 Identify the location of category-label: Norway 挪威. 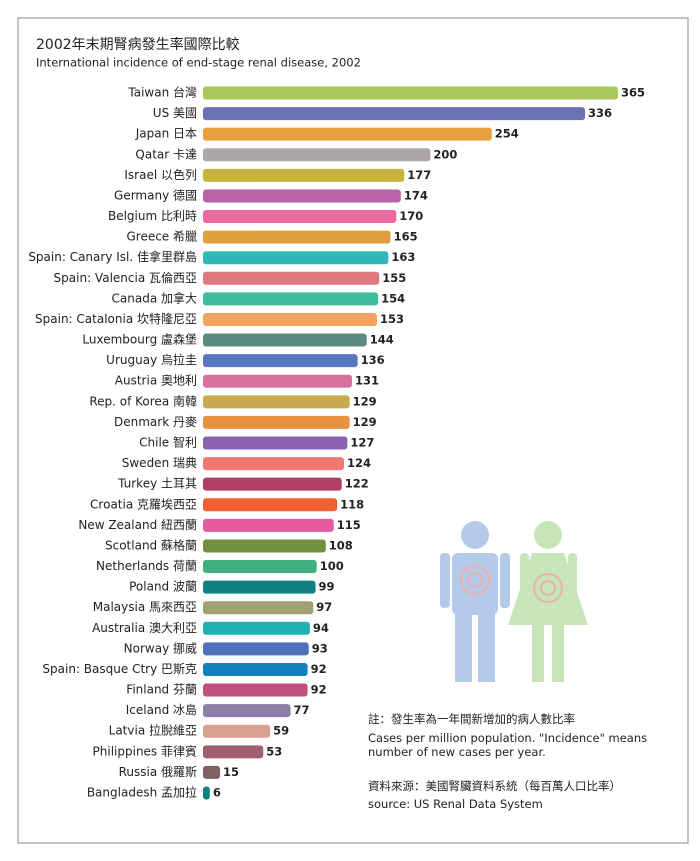
(160, 648).